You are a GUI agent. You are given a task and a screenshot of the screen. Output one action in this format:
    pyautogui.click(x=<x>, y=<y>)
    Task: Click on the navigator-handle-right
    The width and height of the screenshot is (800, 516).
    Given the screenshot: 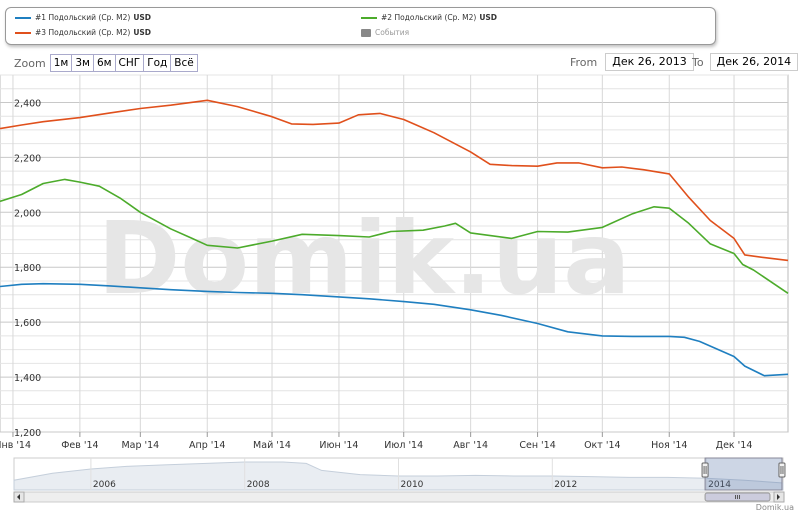 What is the action you would take?
    pyautogui.click(x=782, y=470)
    